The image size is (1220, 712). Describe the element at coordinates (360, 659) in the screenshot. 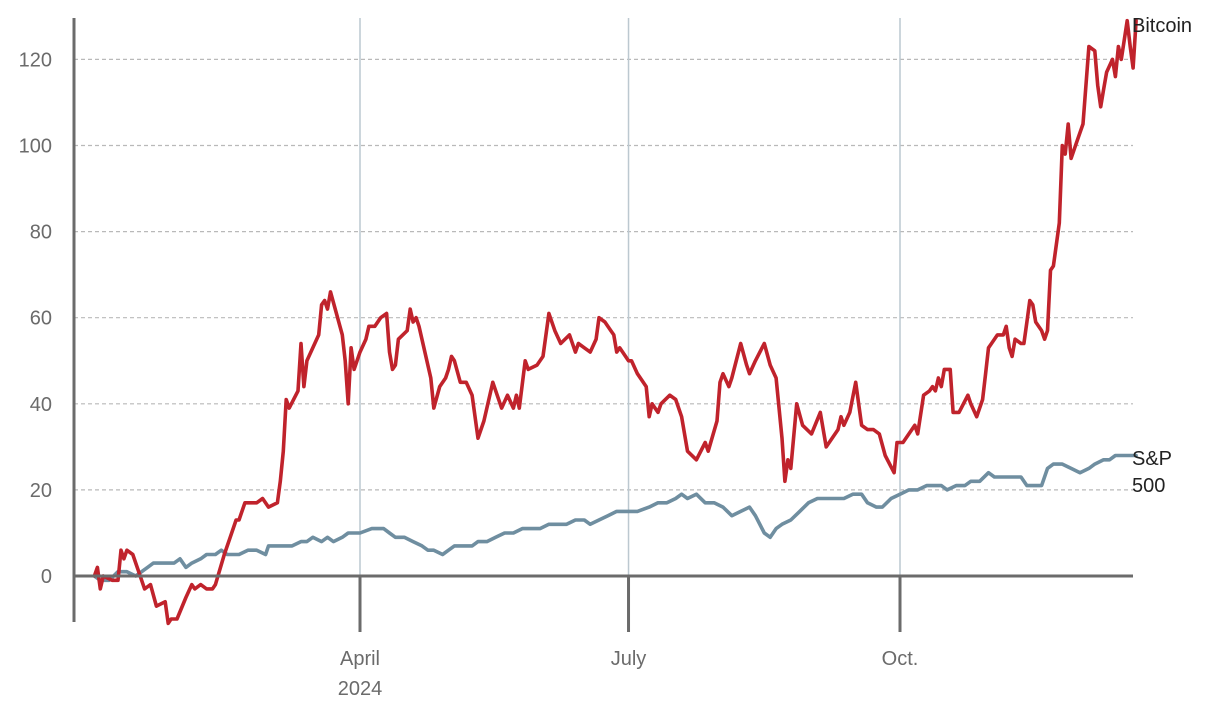

I see `x-tick-label: April` at that location.